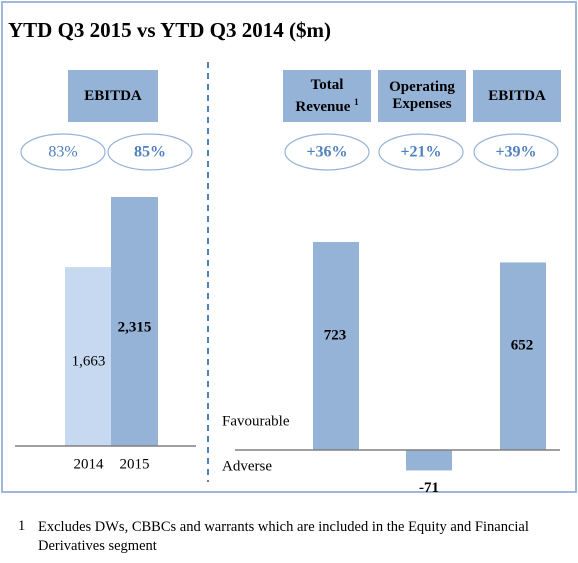  What do you see at coordinates (247, 466) in the screenshot?
I see `legend-label: Adverse` at bounding box center [247, 466].